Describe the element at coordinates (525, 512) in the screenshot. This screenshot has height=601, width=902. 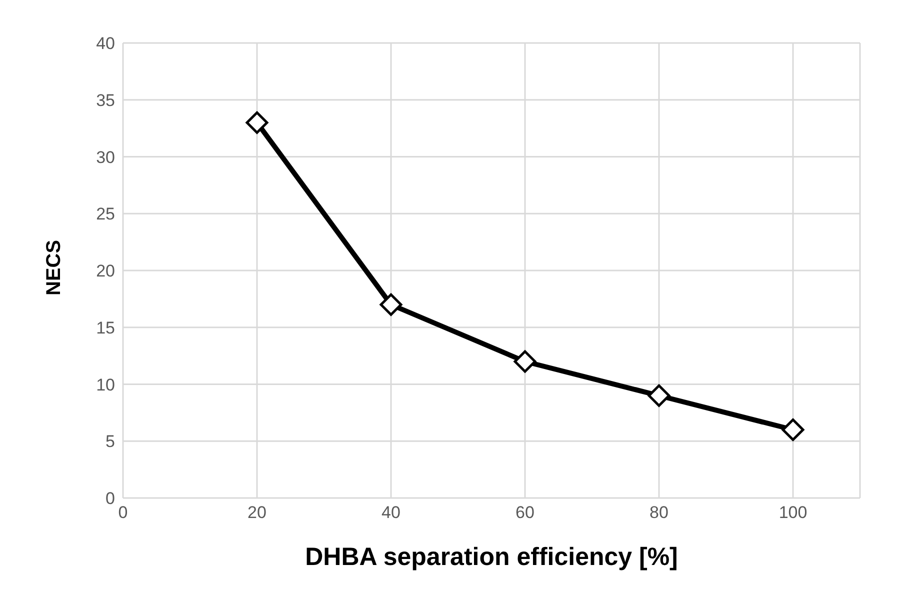
I see `x-tick-label: 60` at that location.